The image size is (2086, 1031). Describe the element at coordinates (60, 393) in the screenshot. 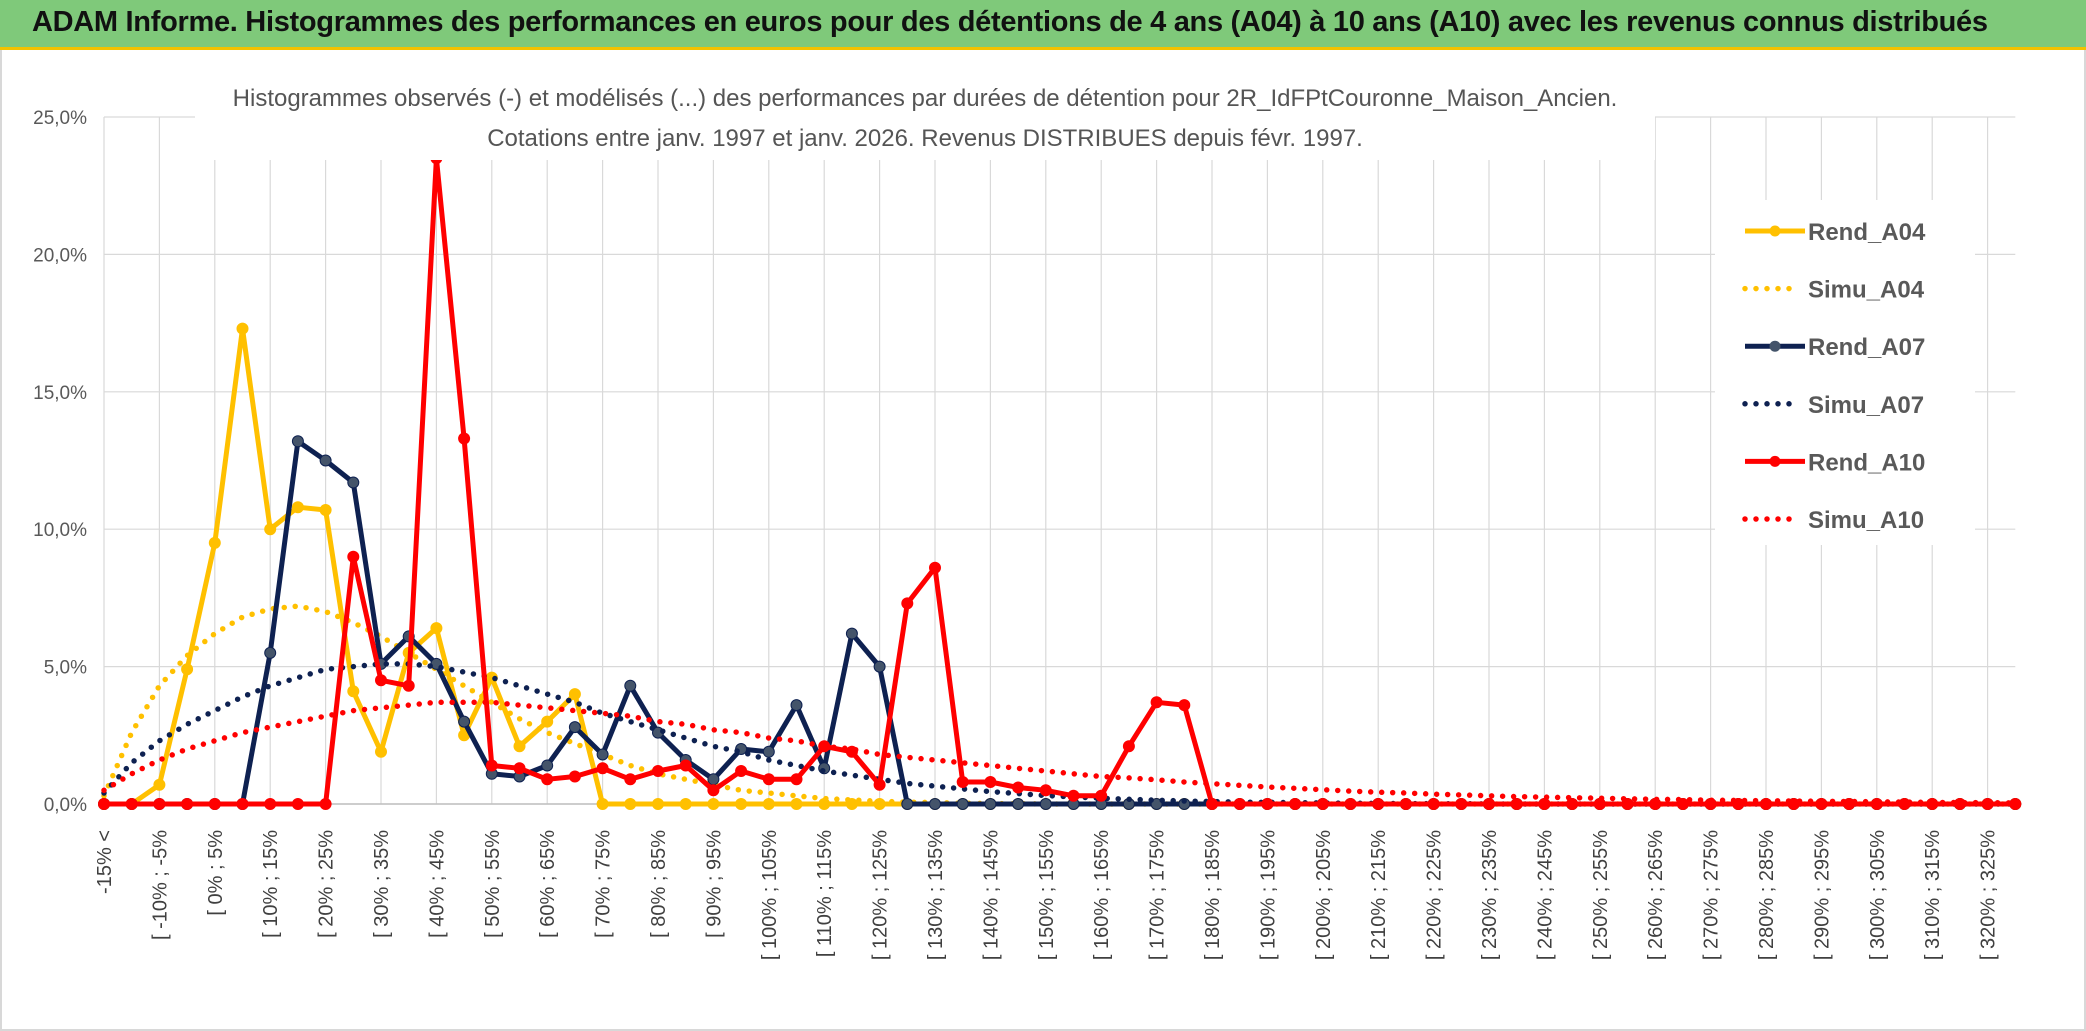

I see `y-tick-label: 15,0%` at that location.